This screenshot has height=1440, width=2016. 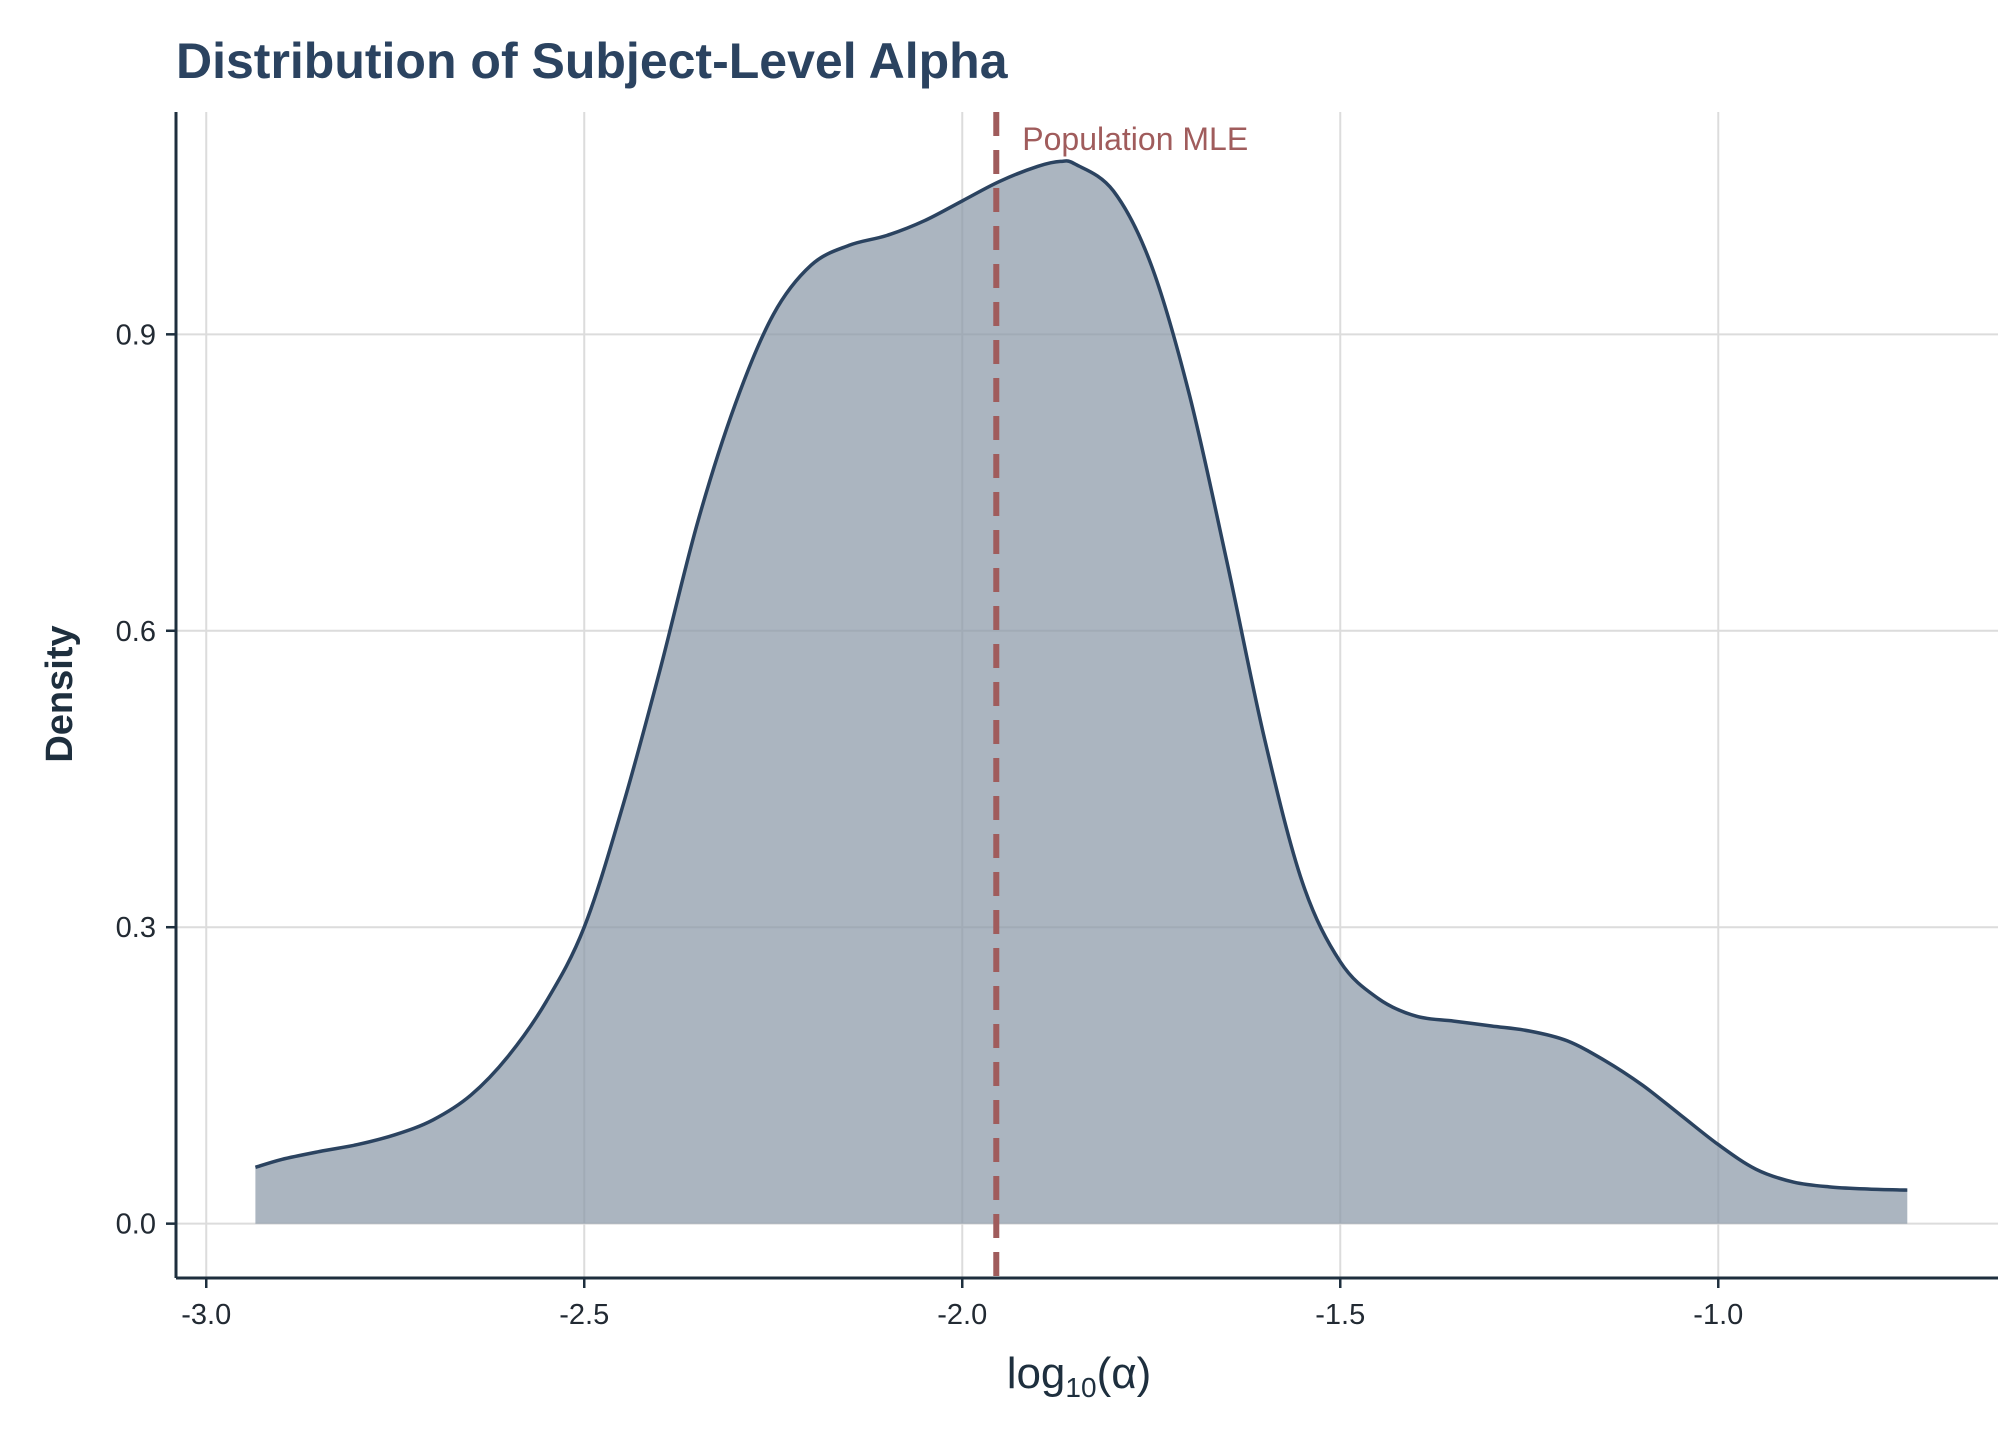 I want to click on chart-title: Distribution of Subject-Level Alpha, so click(x=592, y=61).